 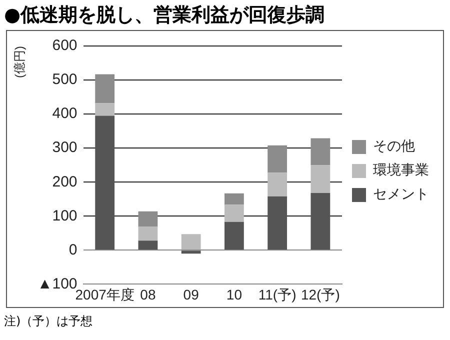 What do you see at coordinates (401, 170) in the screenshot?
I see `legend-label: 環境事業` at bounding box center [401, 170].